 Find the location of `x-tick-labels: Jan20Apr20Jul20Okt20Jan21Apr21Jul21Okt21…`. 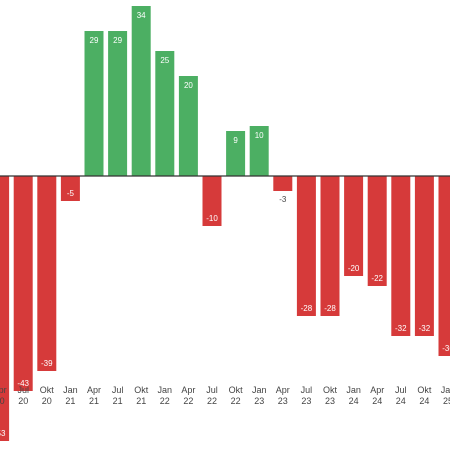

x-tick-labels: Jan20Apr20Jul20Okt20Jan21Apr21Jul21Okt21… is located at coordinates (225, 395).